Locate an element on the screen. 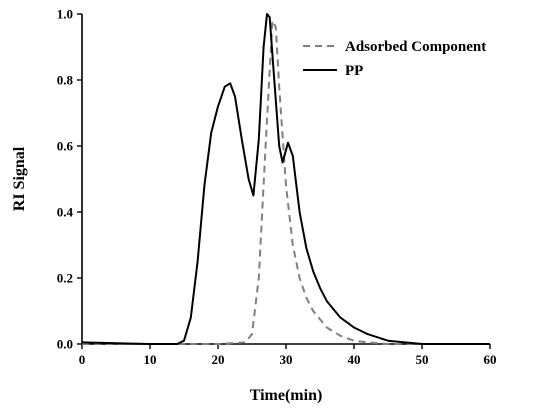 The width and height of the screenshot is (550, 417). legend-label-1: PP is located at coordinates (354, 71).